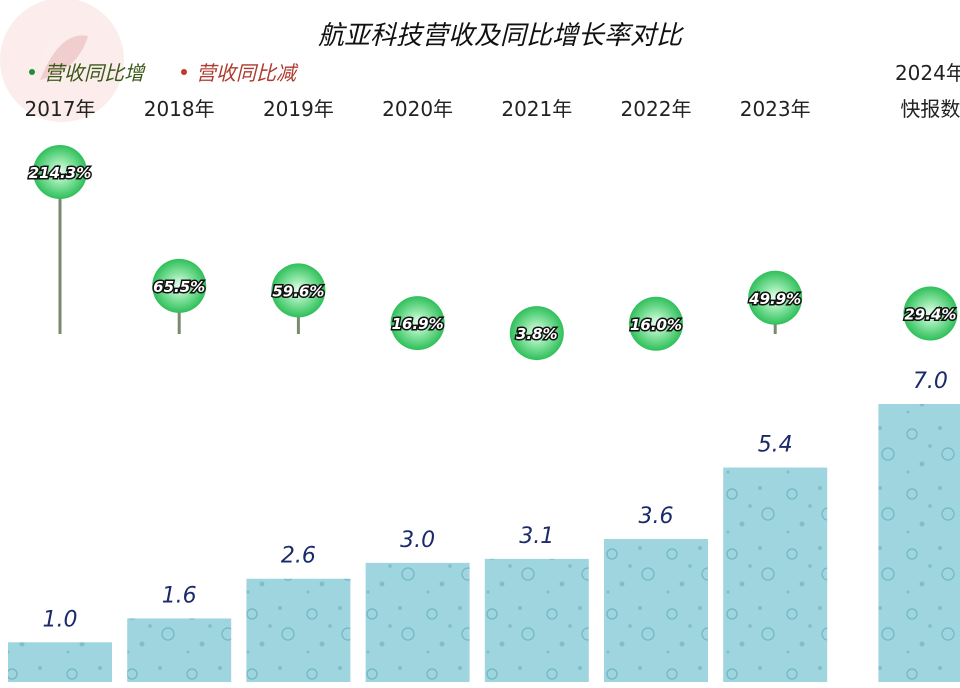 The width and height of the screenshot is (960, 688). I want to click on growth-rate-label: 59.6%, so click(298, 291).